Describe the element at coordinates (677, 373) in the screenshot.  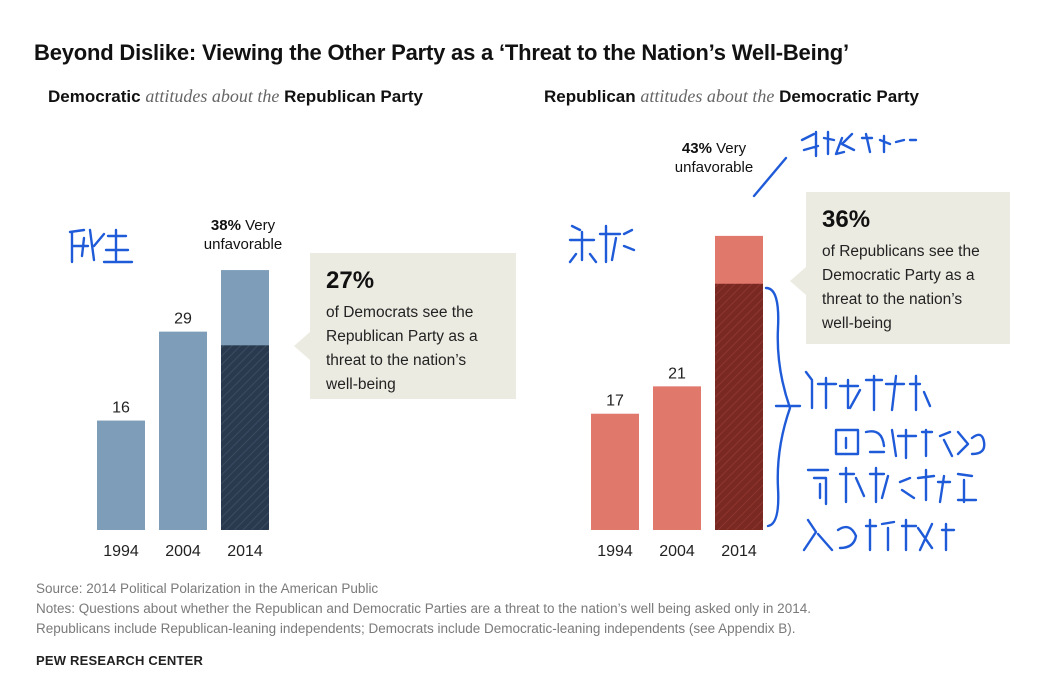
I see `bar-value-label: 21` at that location.